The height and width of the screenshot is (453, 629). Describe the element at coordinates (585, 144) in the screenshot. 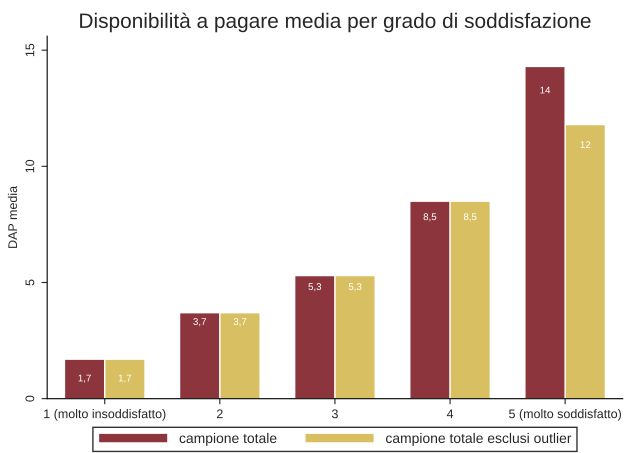

I see `data-label: 12` at that location.